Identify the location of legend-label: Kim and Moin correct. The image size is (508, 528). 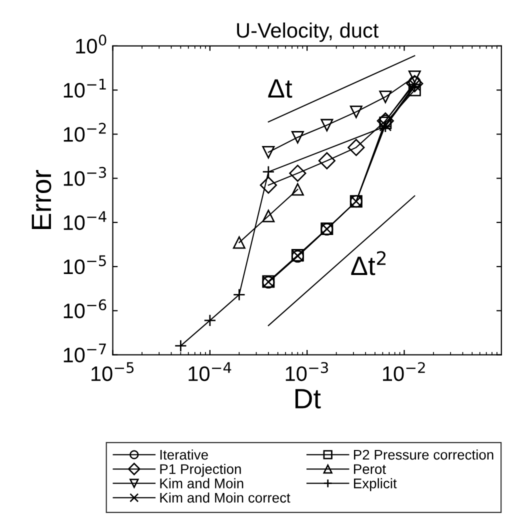
(225, 497).